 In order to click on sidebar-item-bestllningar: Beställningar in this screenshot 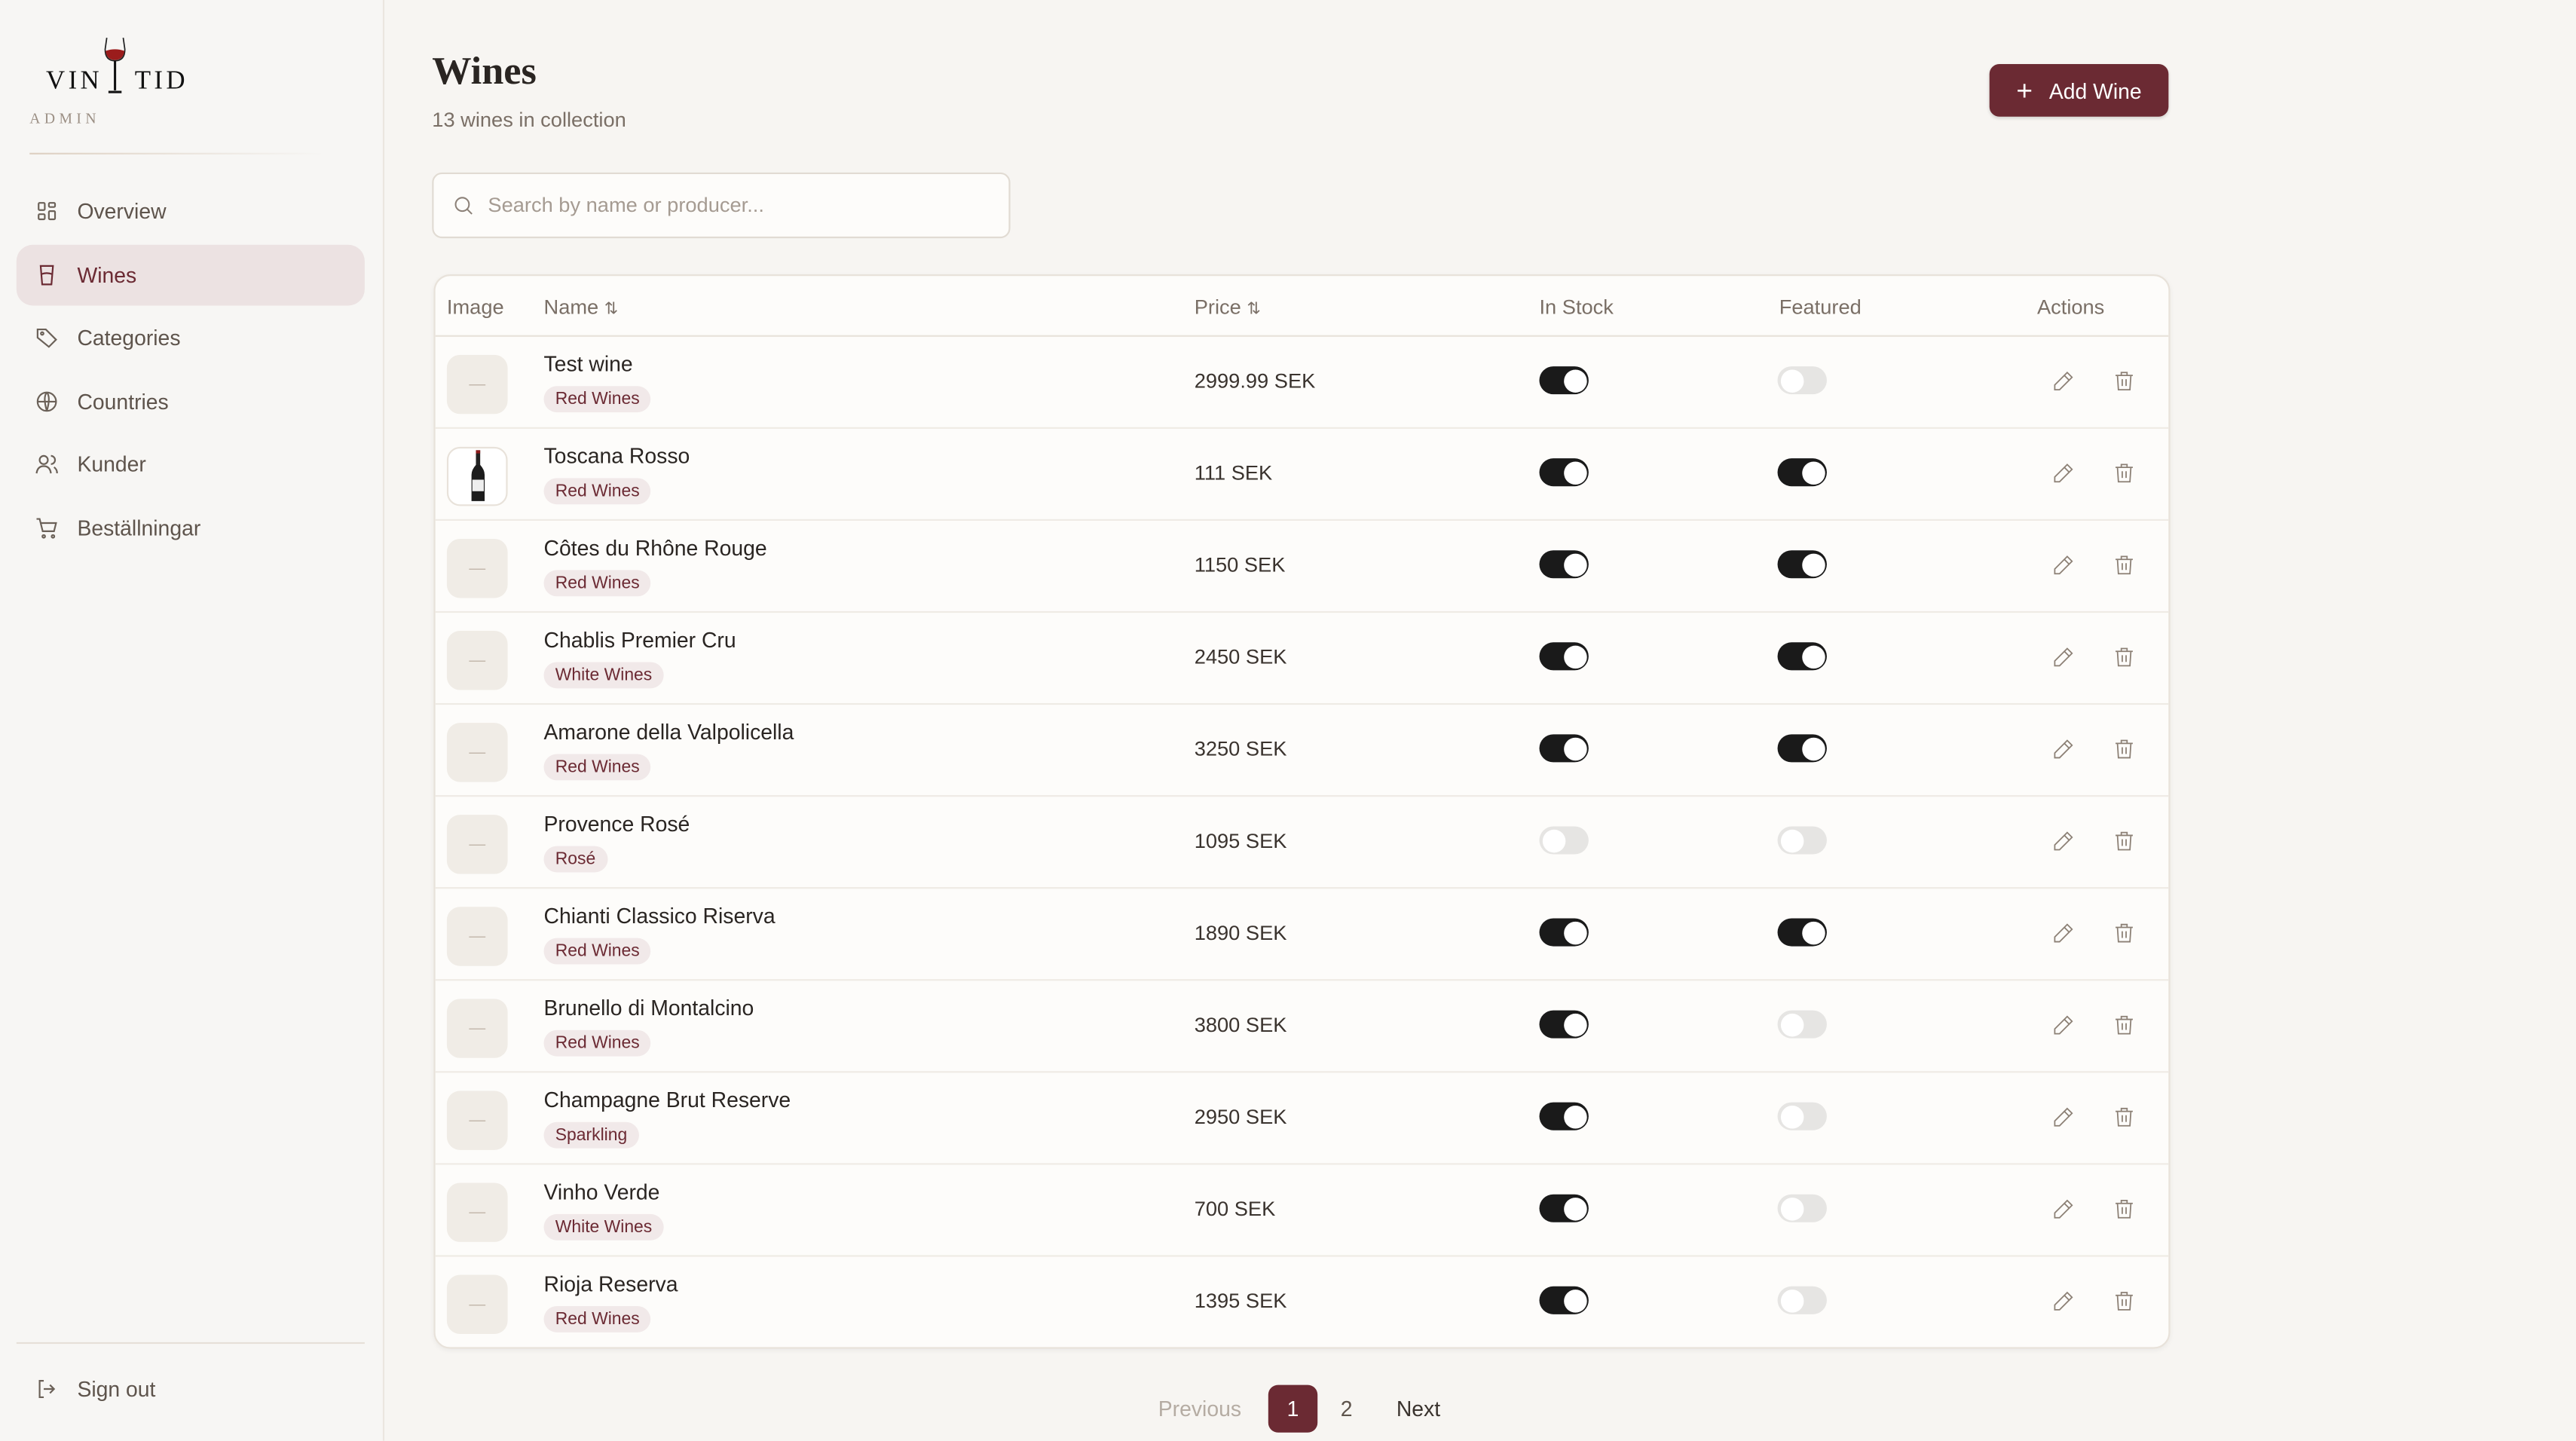, I will do `click(191, 527)`.